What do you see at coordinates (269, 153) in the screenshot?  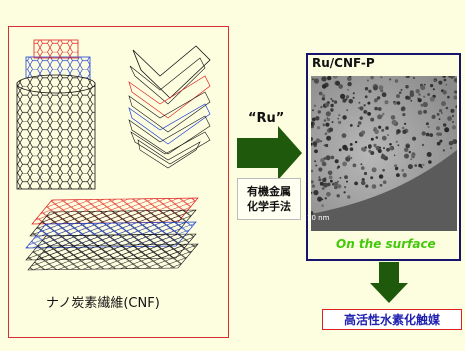 I see `process-arrow` at bounding box center [269, 153].